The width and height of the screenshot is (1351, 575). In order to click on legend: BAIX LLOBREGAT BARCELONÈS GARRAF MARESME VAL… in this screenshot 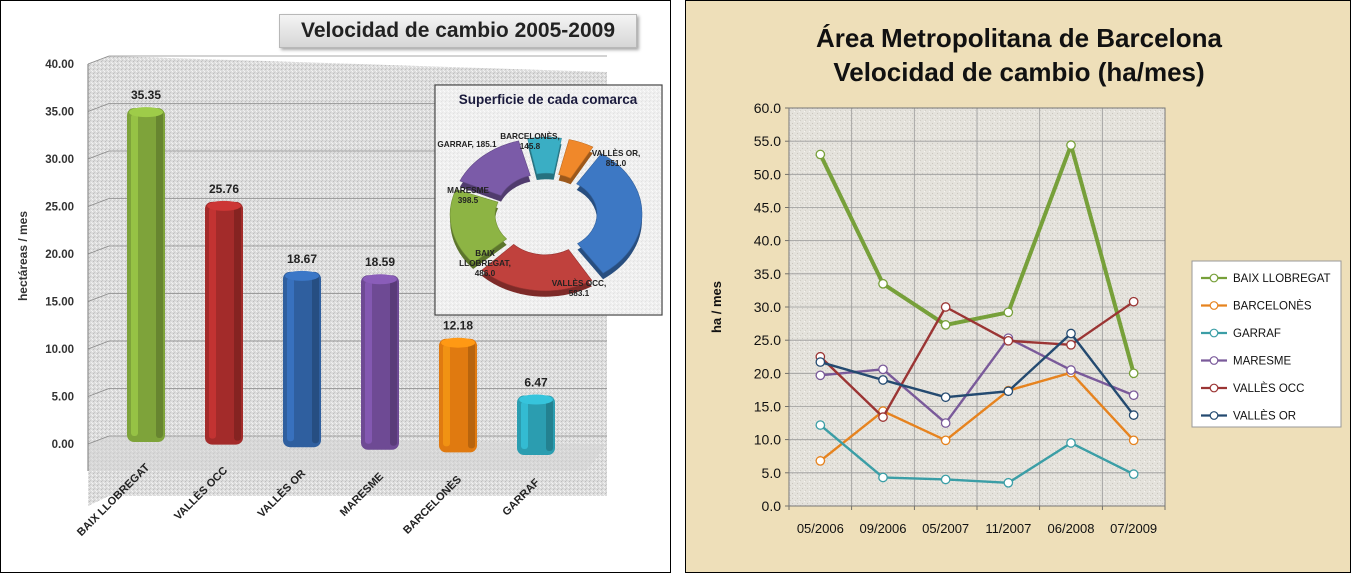, I will do `click(1266, 344)`.